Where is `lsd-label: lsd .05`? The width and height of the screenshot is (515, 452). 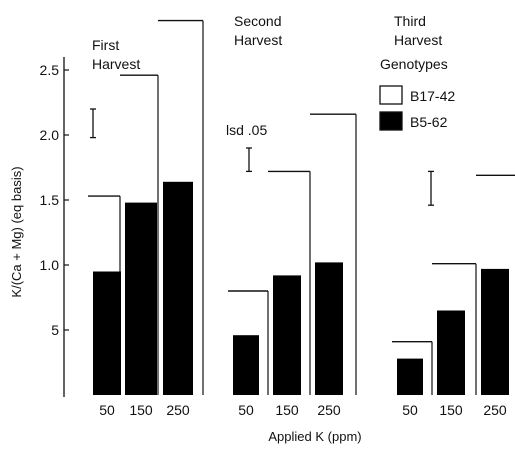 lsd-label: lsd .05 is located at coordinates (246, 130).